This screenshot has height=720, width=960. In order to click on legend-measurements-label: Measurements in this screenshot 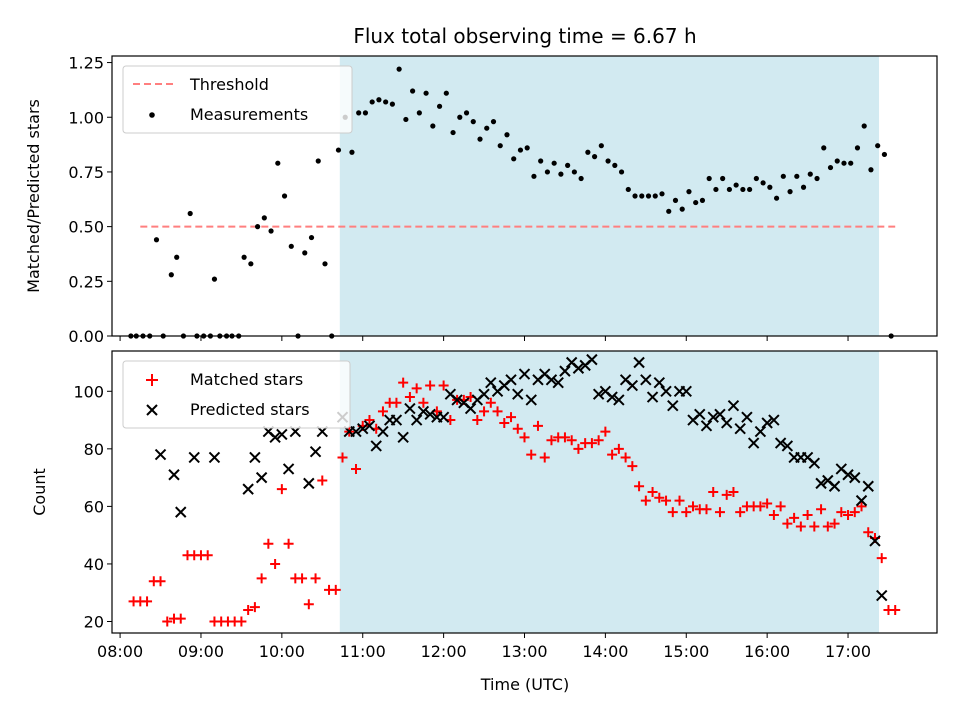, I will do `click(249, 114)`.